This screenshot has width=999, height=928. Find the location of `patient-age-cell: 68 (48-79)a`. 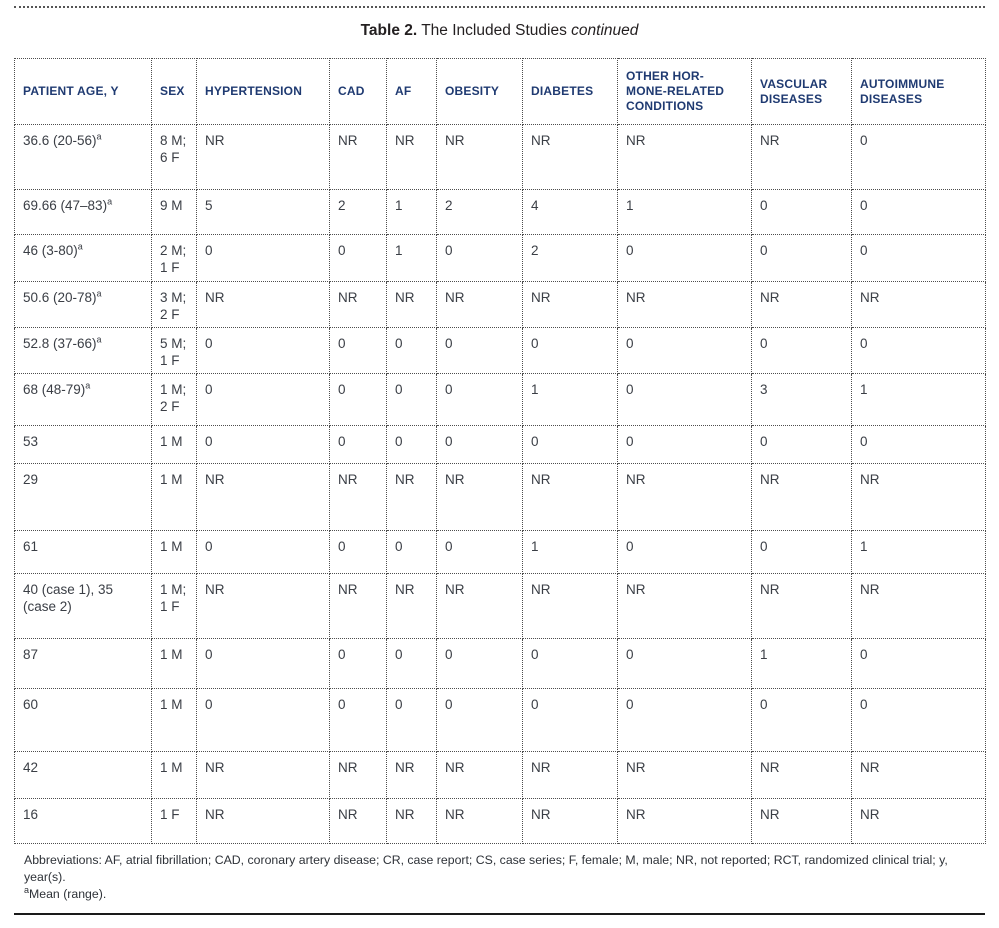

patient-age-cell: 68 (48-79)a is located at coordinates (83, 399).